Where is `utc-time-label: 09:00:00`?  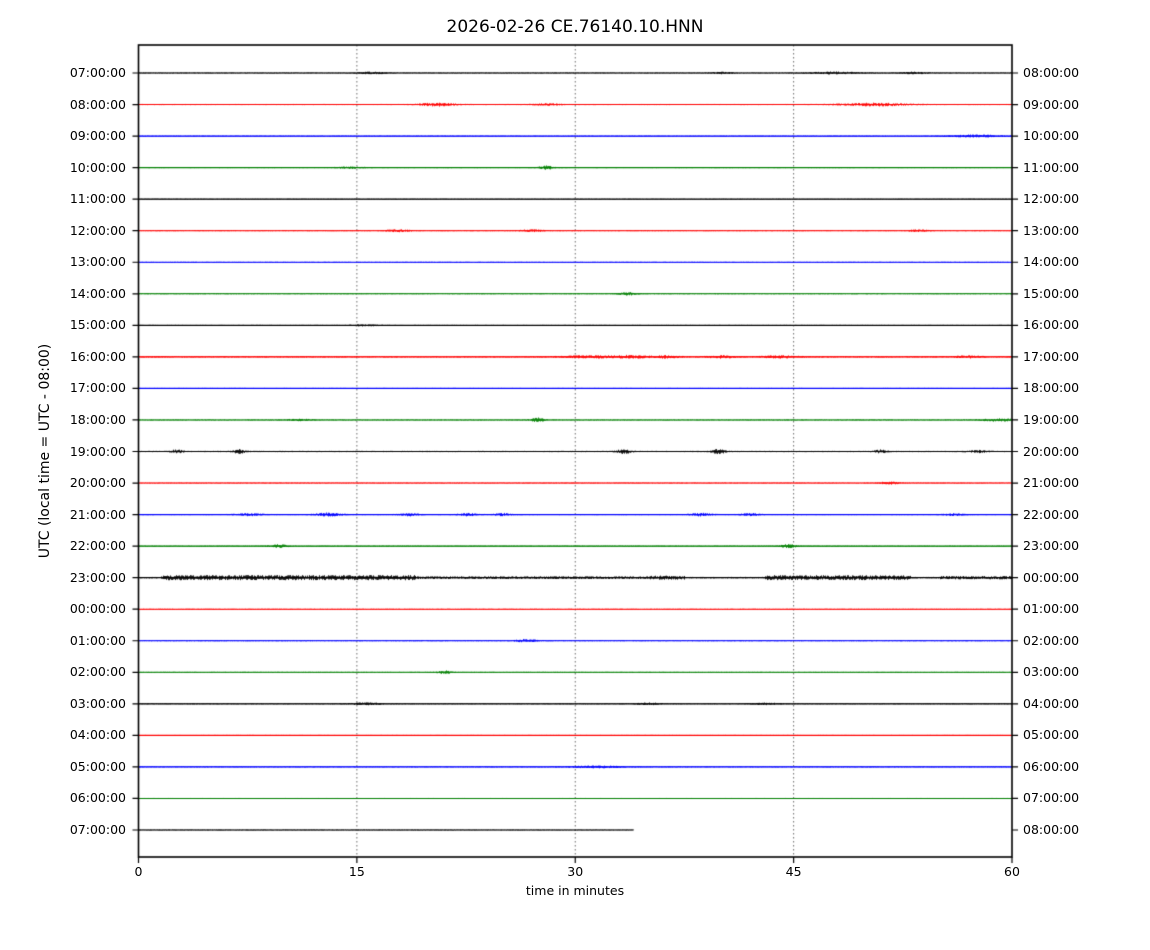 utc-time-label: 09:00:00 is located at coordinates (97, 136).